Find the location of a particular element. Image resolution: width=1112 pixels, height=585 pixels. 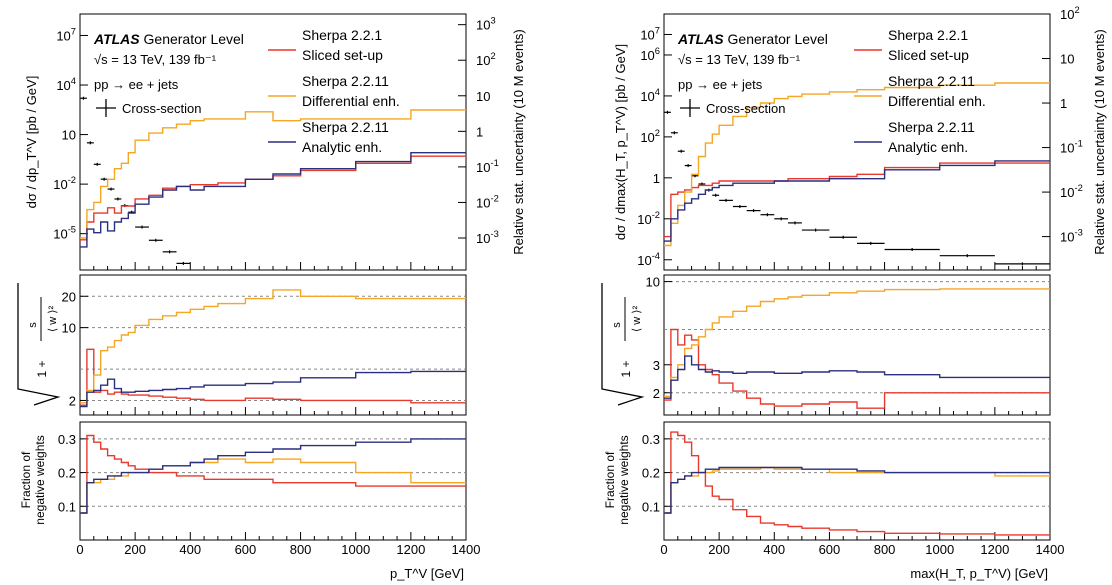

mid-frame is located at coordinates (857, 345).